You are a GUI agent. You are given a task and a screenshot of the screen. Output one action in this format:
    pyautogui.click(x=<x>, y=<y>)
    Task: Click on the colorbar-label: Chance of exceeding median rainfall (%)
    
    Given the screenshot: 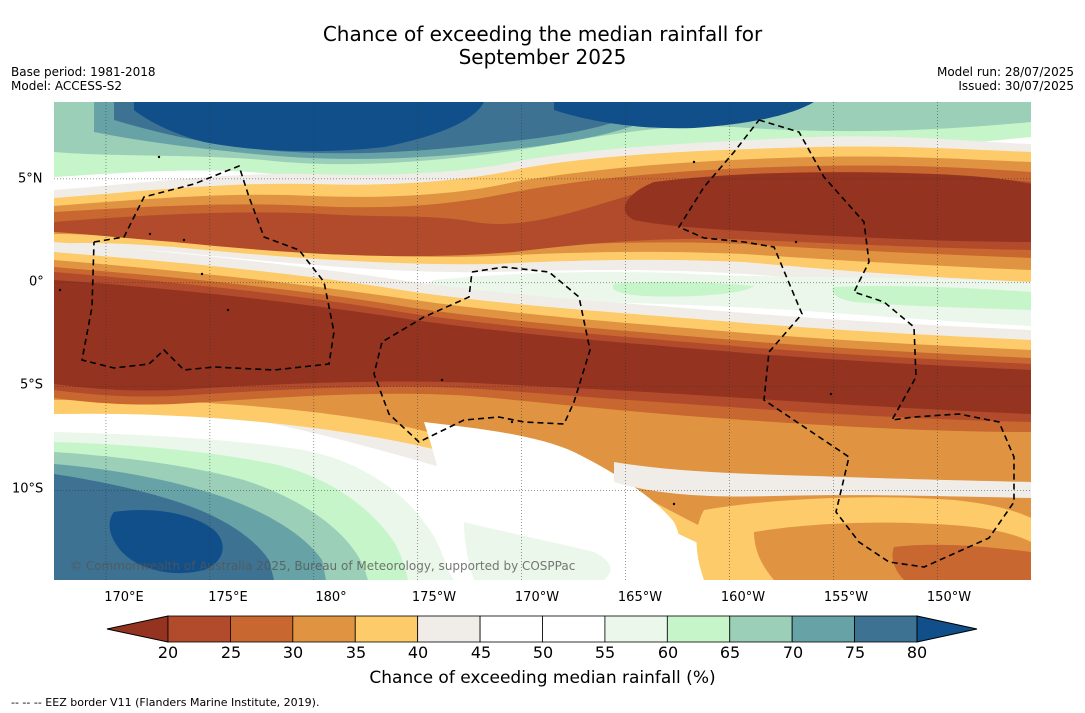 What is the action you would take?
    pyautogui.click(x=542, y=678)
    